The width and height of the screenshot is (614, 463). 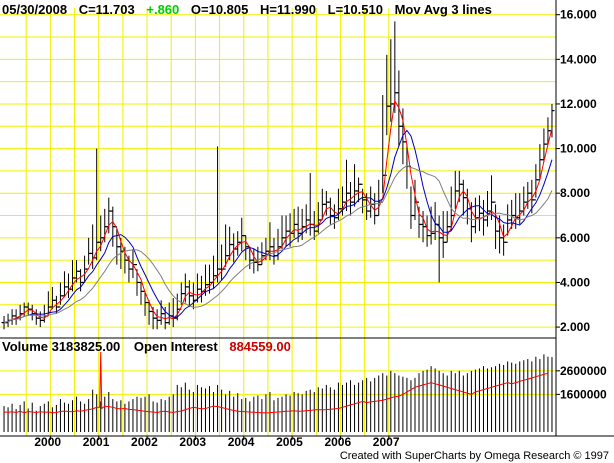 I want to click on open-interest-line, so click(x=276, y=382).